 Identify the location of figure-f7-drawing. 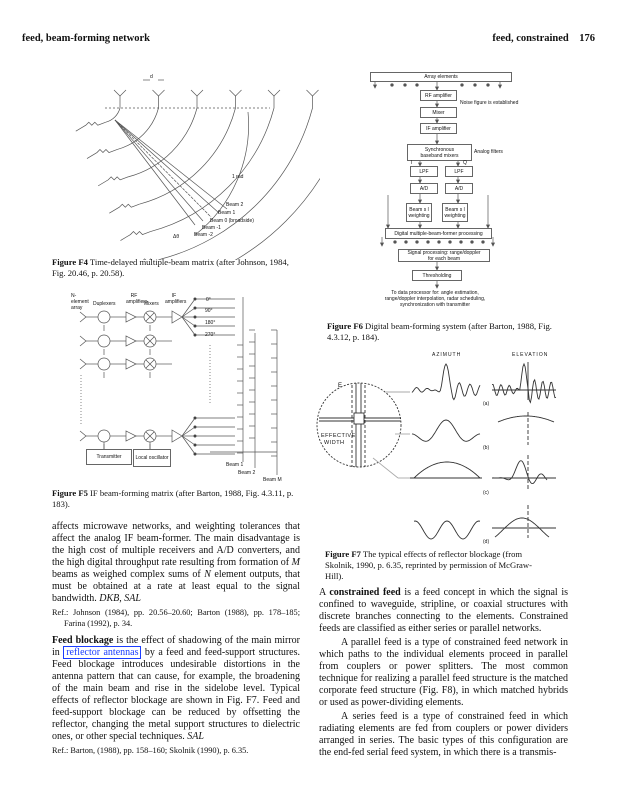
(436, 451).